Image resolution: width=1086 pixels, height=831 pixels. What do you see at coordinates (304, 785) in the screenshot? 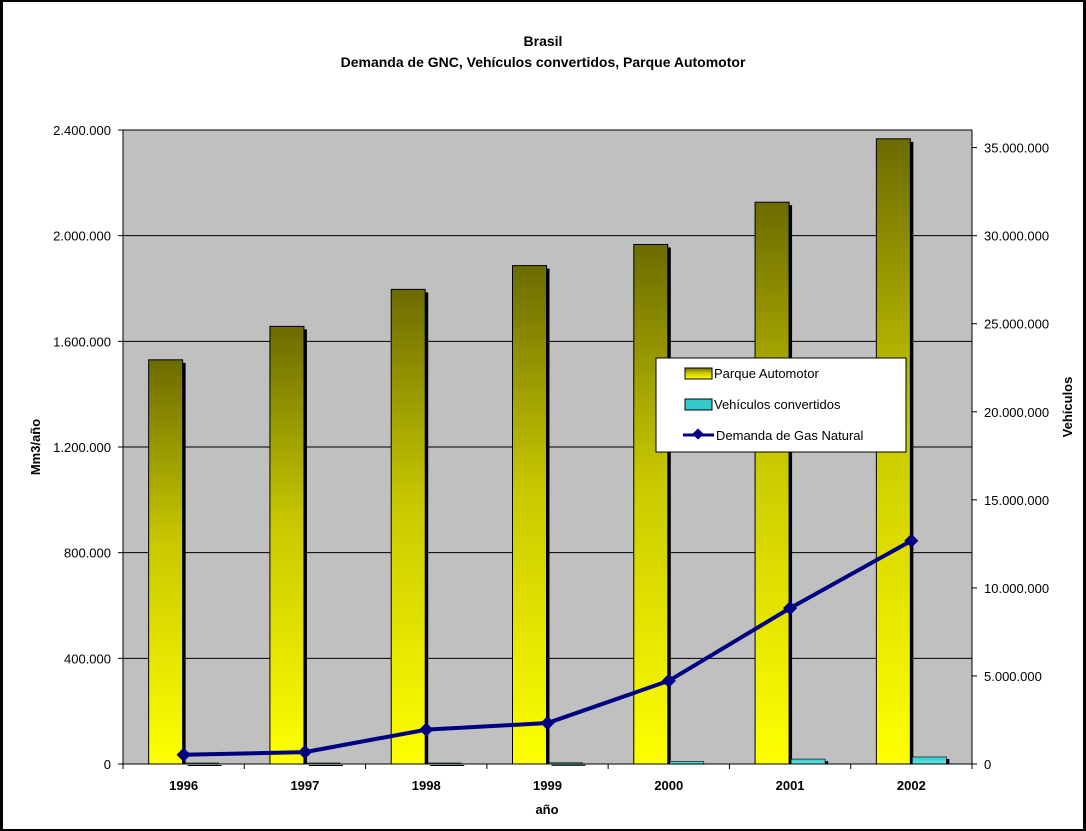
I see `x-tick-label: 1997` at bounding box center [304, 785].